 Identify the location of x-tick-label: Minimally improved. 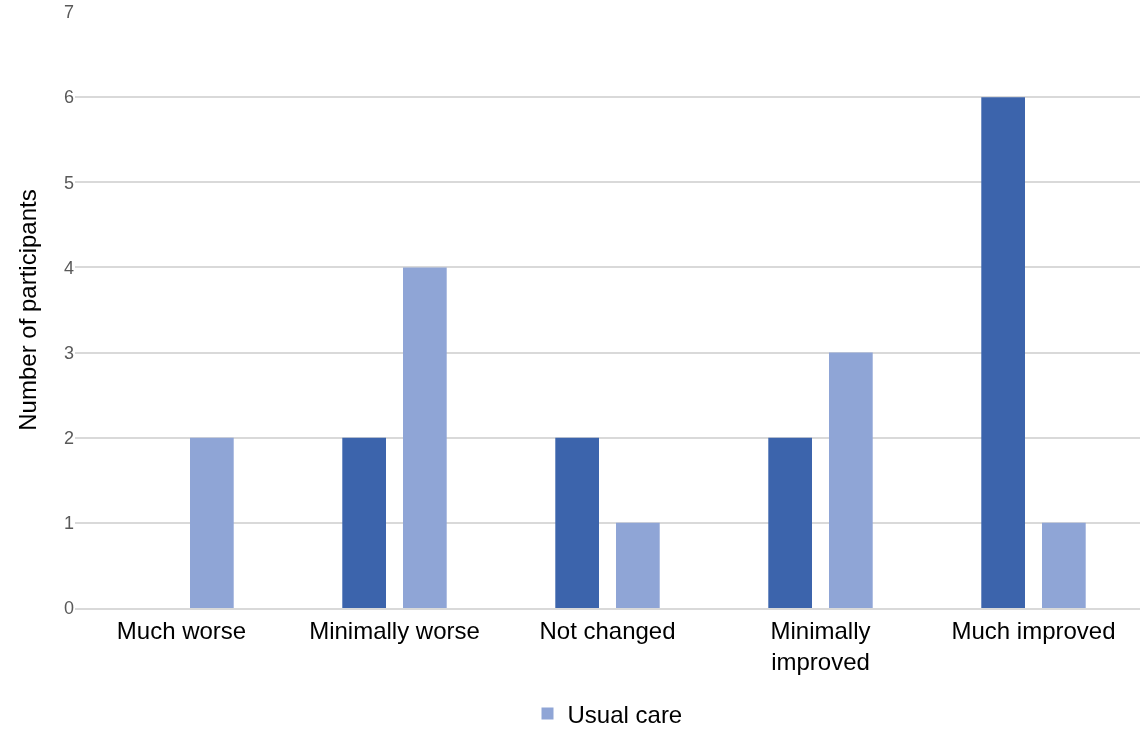
(820, 645).